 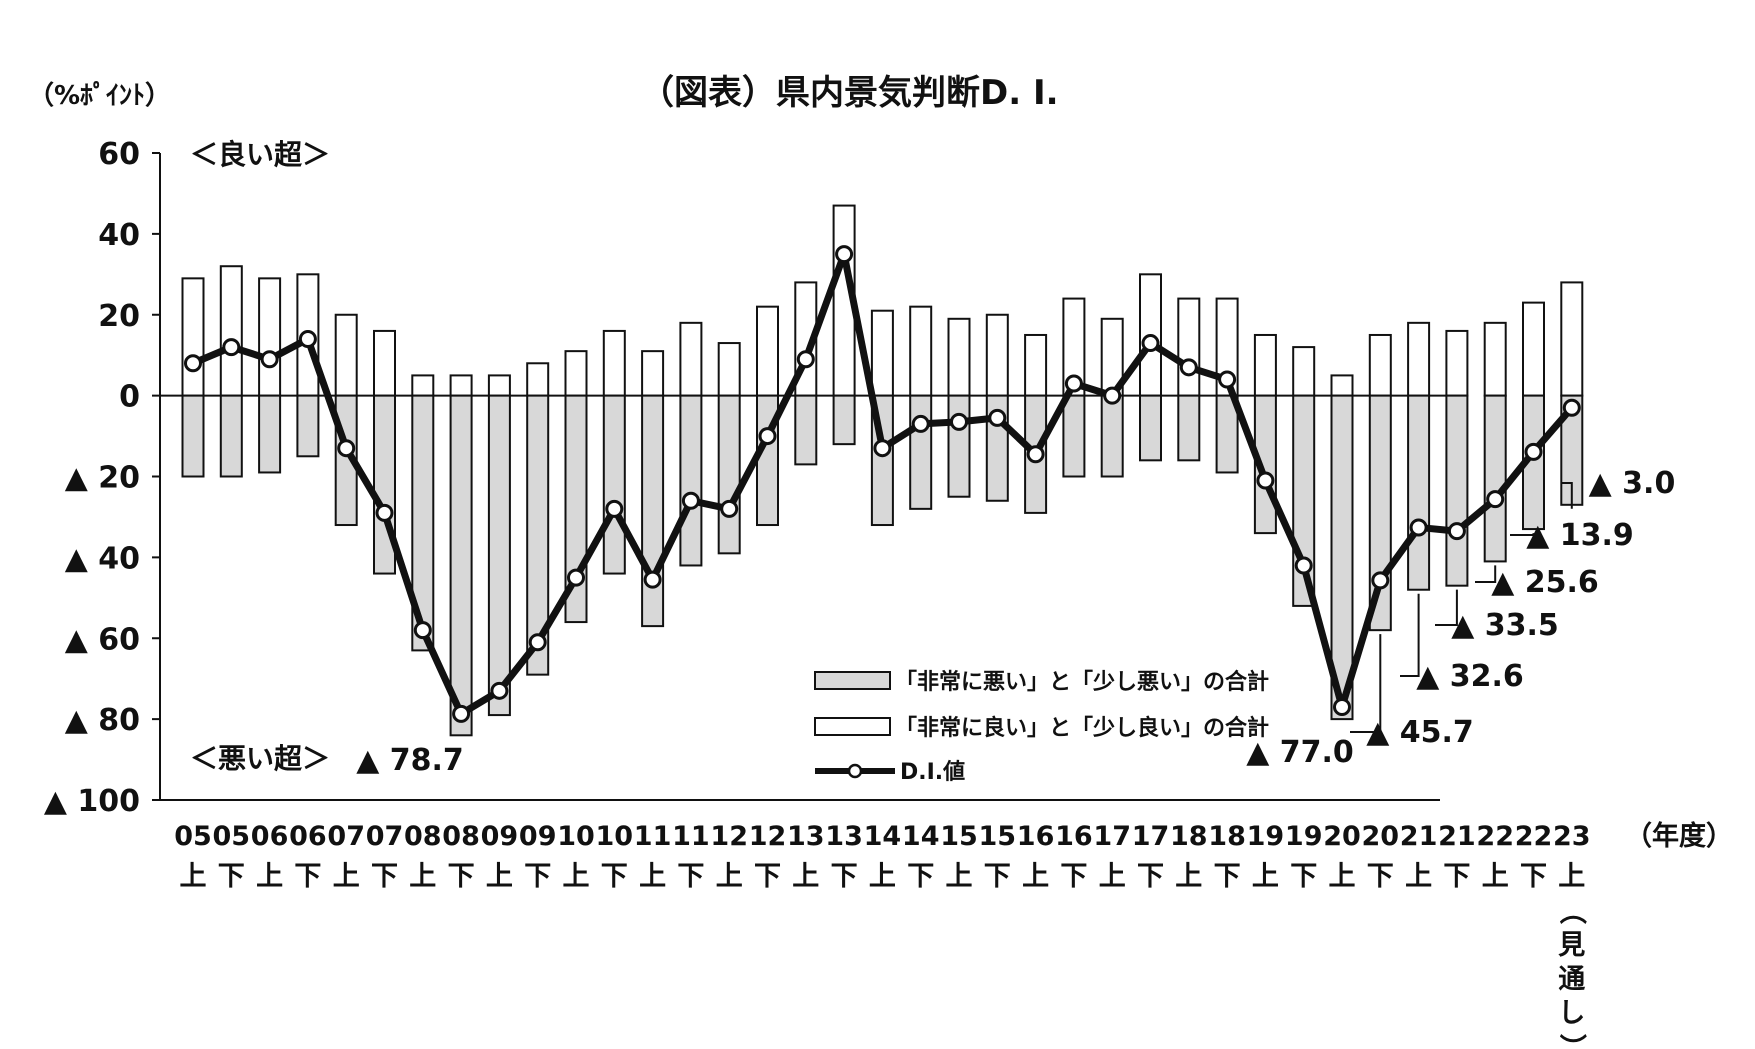 I want to click on x-tick-year: 16, so click(x=1074, y=836).